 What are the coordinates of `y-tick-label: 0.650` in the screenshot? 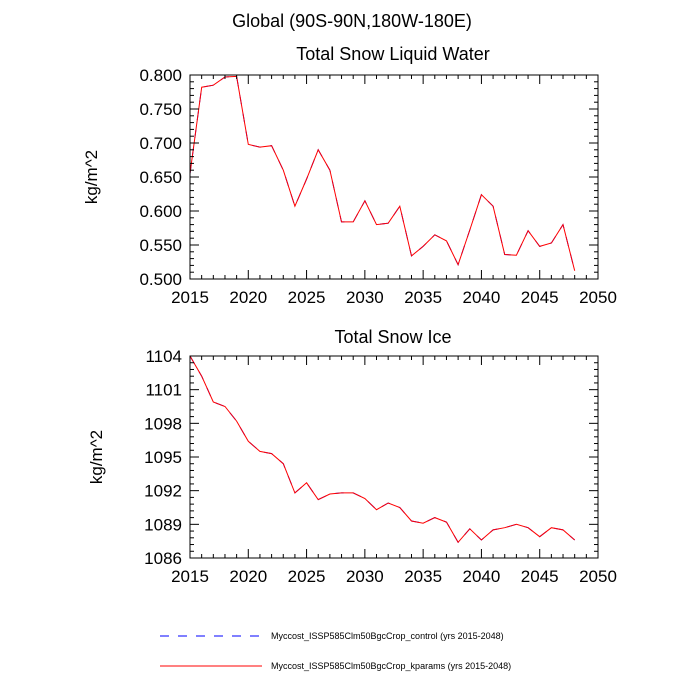 It's located at (160, 177).